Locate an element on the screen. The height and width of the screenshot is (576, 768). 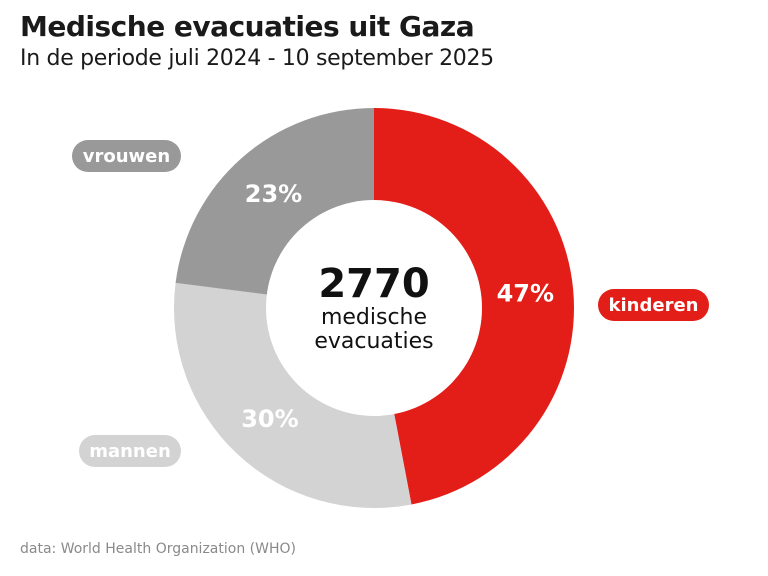
center-total-value: 2770 is located at coordinates (373, 284).